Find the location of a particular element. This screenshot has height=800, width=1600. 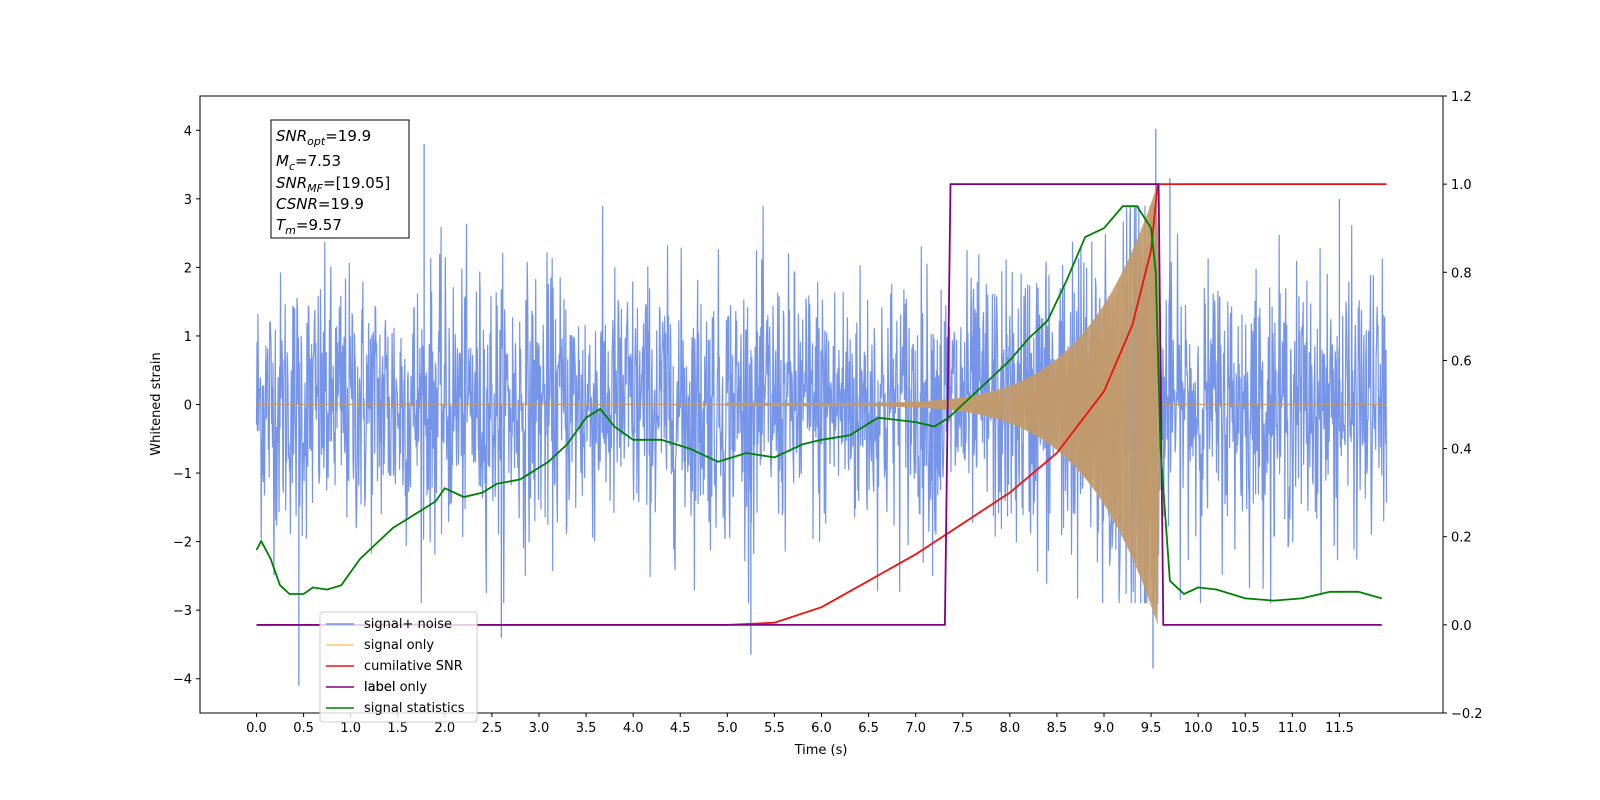

annotation-csnr: CSNR=19.9 is located at coordinates (320, 204).